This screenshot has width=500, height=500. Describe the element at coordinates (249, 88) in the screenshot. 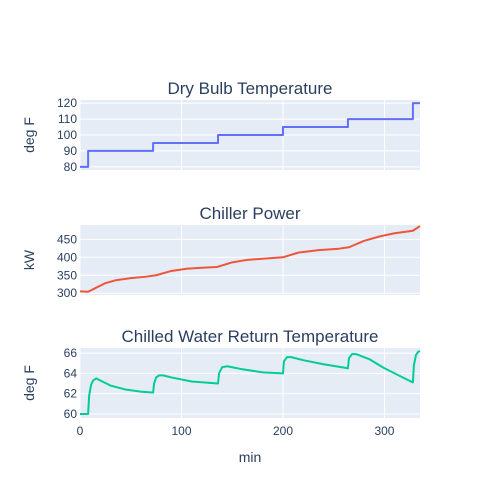

I see `subplot-title: Dry Bulb Temperature` at that location.